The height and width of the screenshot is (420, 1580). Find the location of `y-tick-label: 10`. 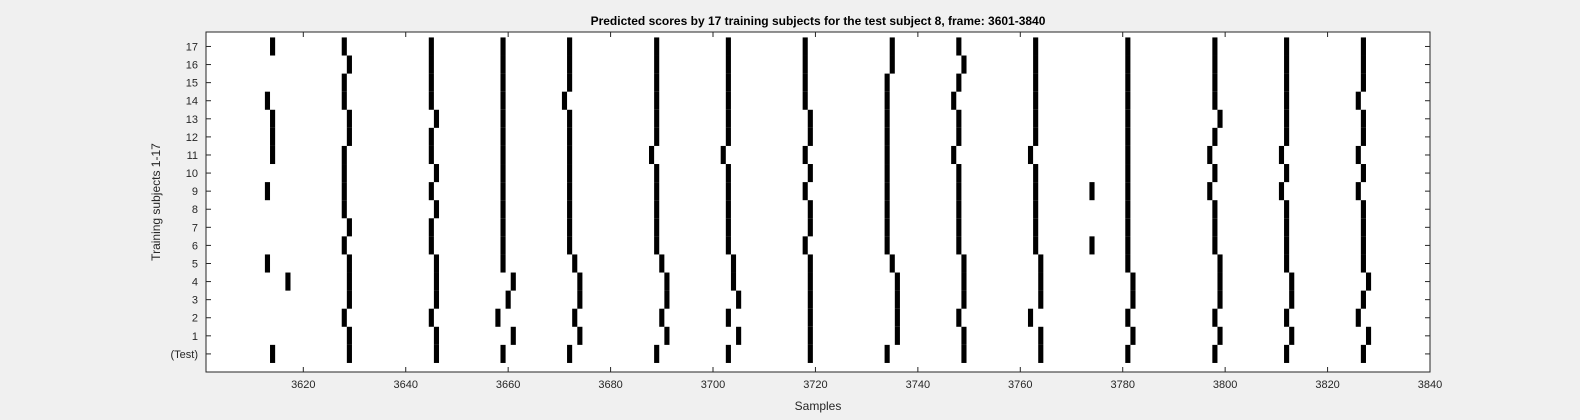

y-tick-label: 10 is located at coordinates (192, 174).